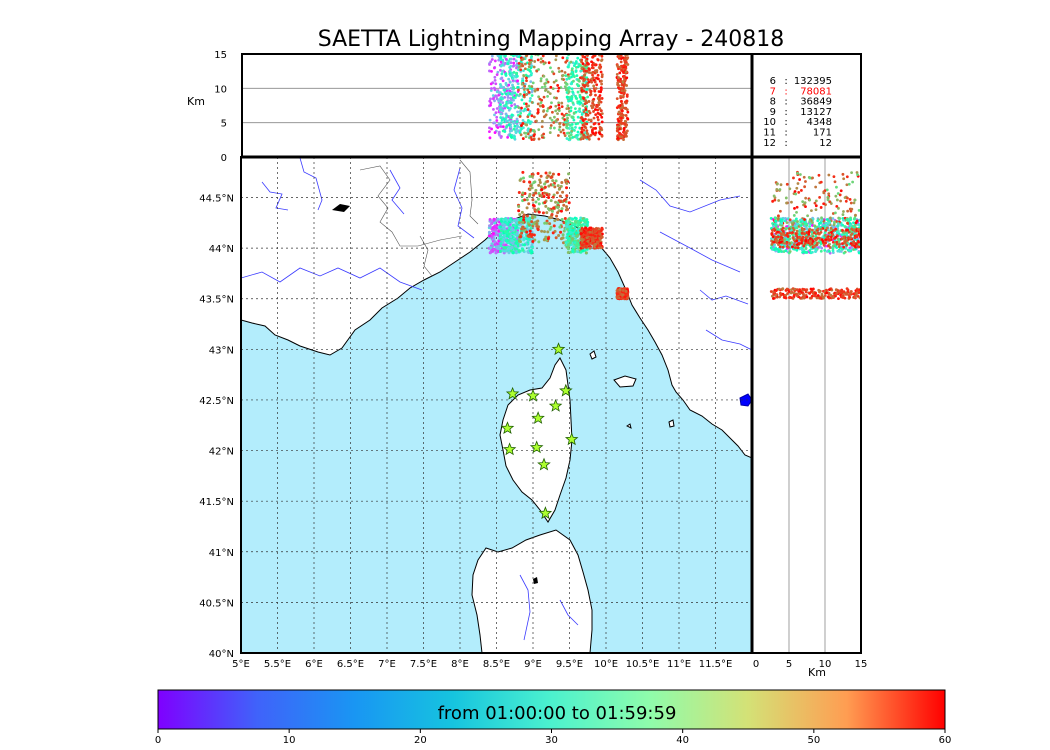 Image resolution: width=1050 pixels, height=750 pixels. I want to click on sardinia-land, so click(532, 591).